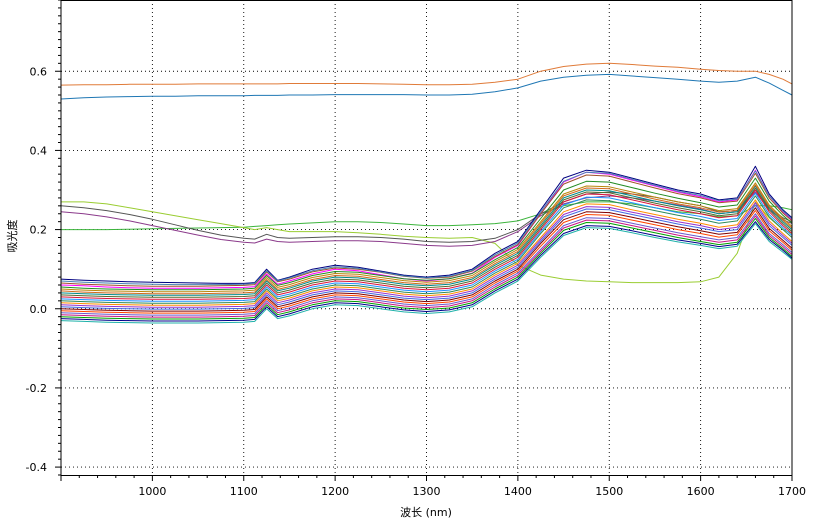 This screenshot has width=813, height=531. What do you see at coordinates (39, 71) in the screenshot?
I see `y-tick-label: 0.6` at bounding box center [39, 71].